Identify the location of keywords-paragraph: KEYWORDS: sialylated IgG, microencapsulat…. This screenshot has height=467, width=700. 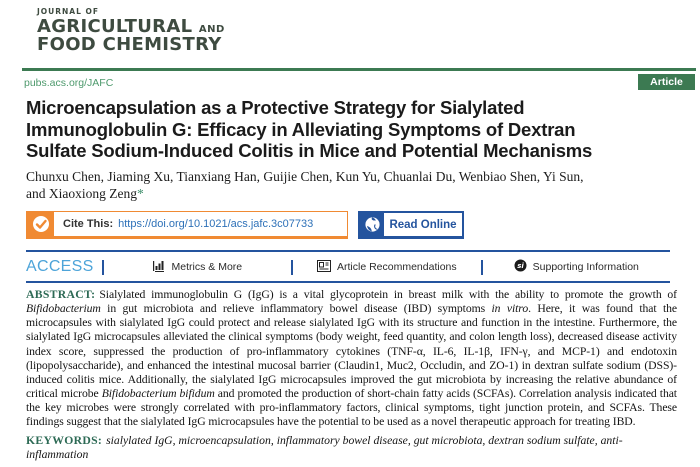
(351, 448).